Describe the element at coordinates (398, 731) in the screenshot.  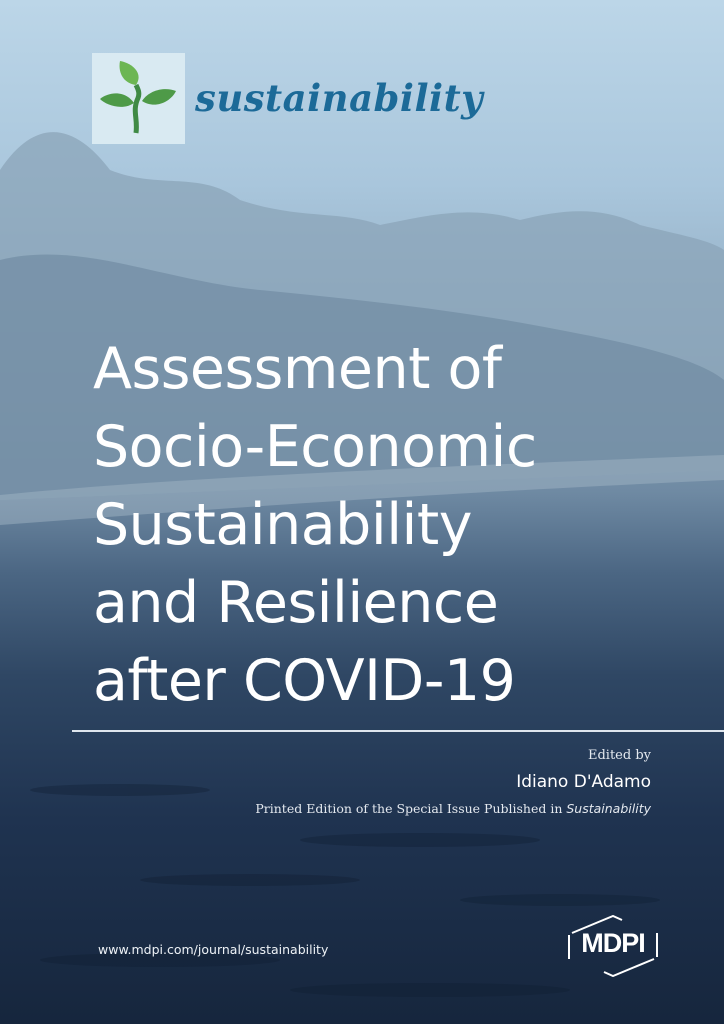
I see `divider` at that location.